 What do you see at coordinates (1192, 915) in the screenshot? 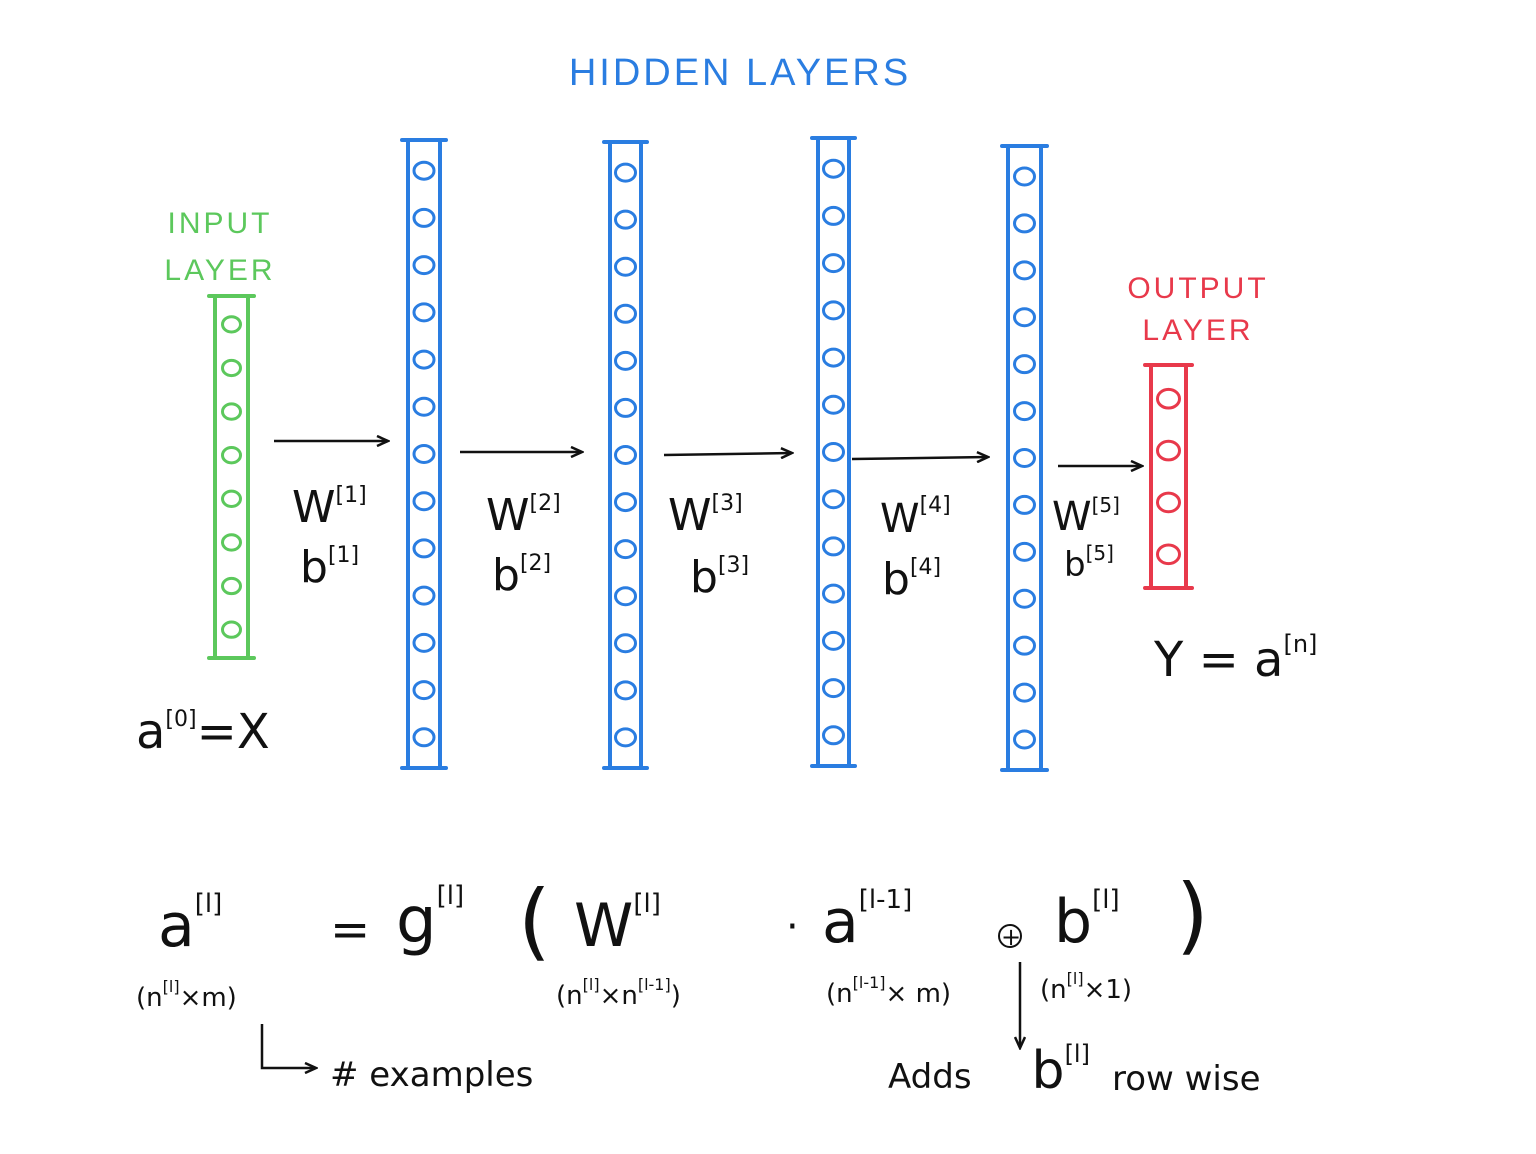
I see `formula-right-paren: )` at bounding box center [1192, 915].